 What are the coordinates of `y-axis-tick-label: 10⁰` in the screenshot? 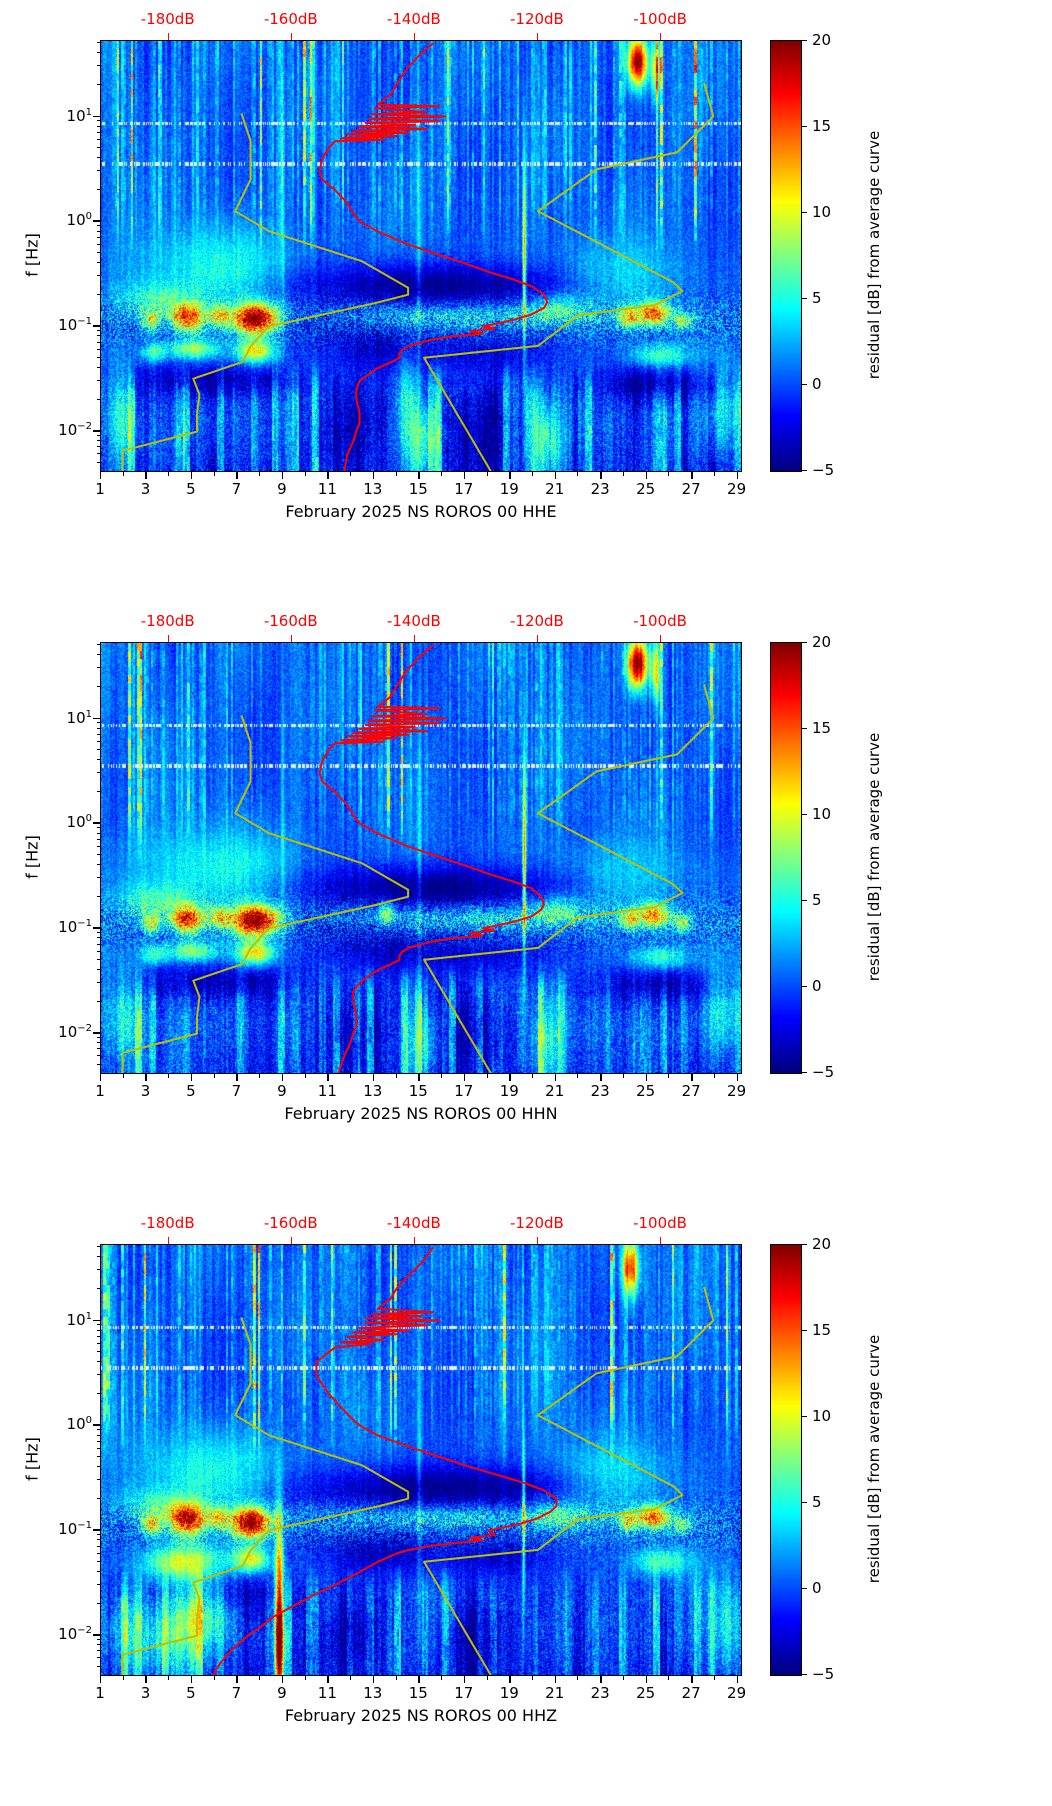 It's located at (79, 1424).